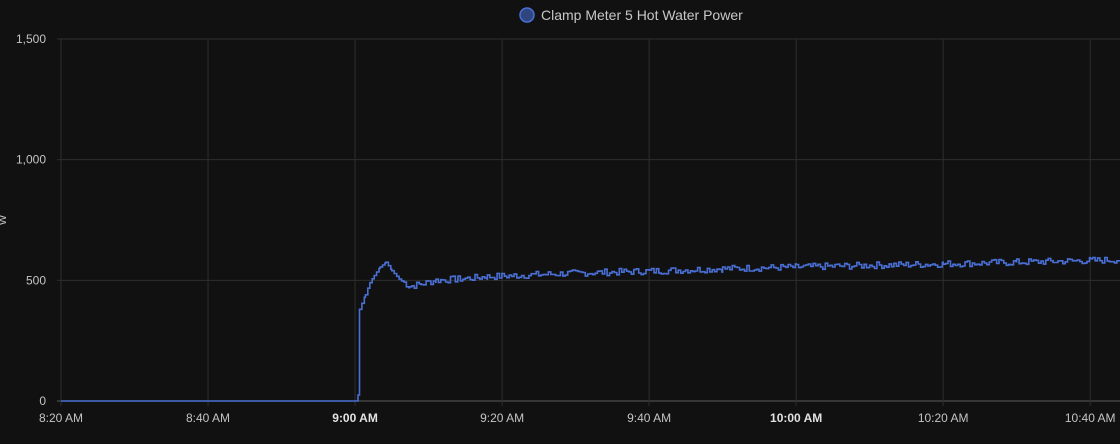 Image resolution: width=1120 pixels, height=444 pixels. I want to click on x-tick-label: 8:20 AM, so click(61, 418).